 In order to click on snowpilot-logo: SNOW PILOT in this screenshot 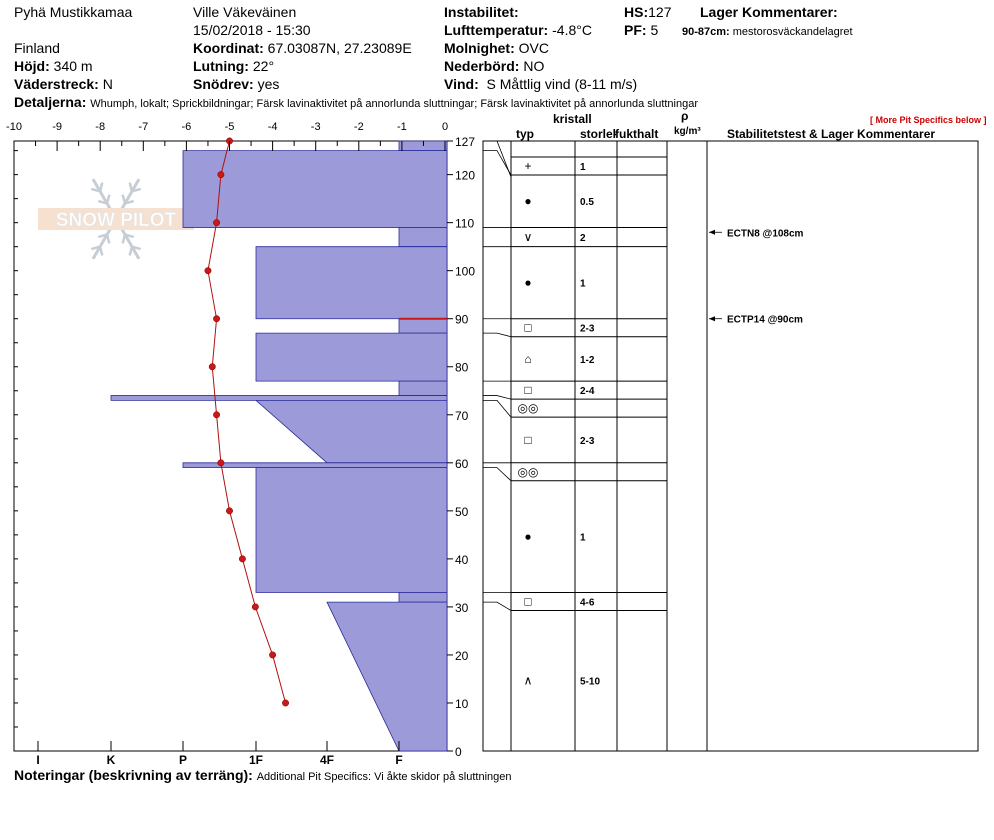, I will do `click(116, 219)`.